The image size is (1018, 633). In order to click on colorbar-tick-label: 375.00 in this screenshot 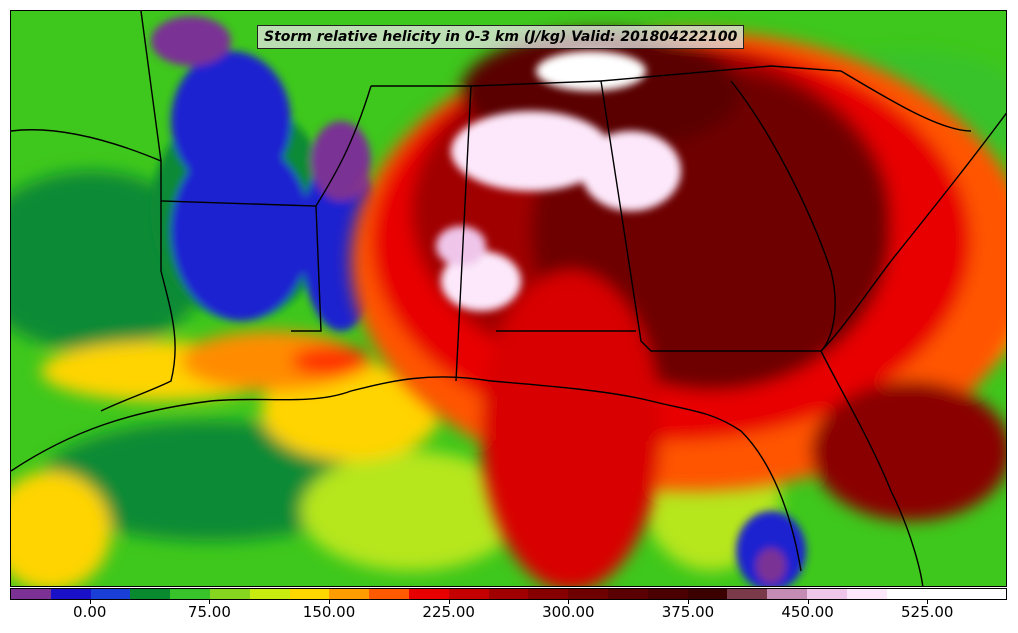, I will do `click(688, 612)`.